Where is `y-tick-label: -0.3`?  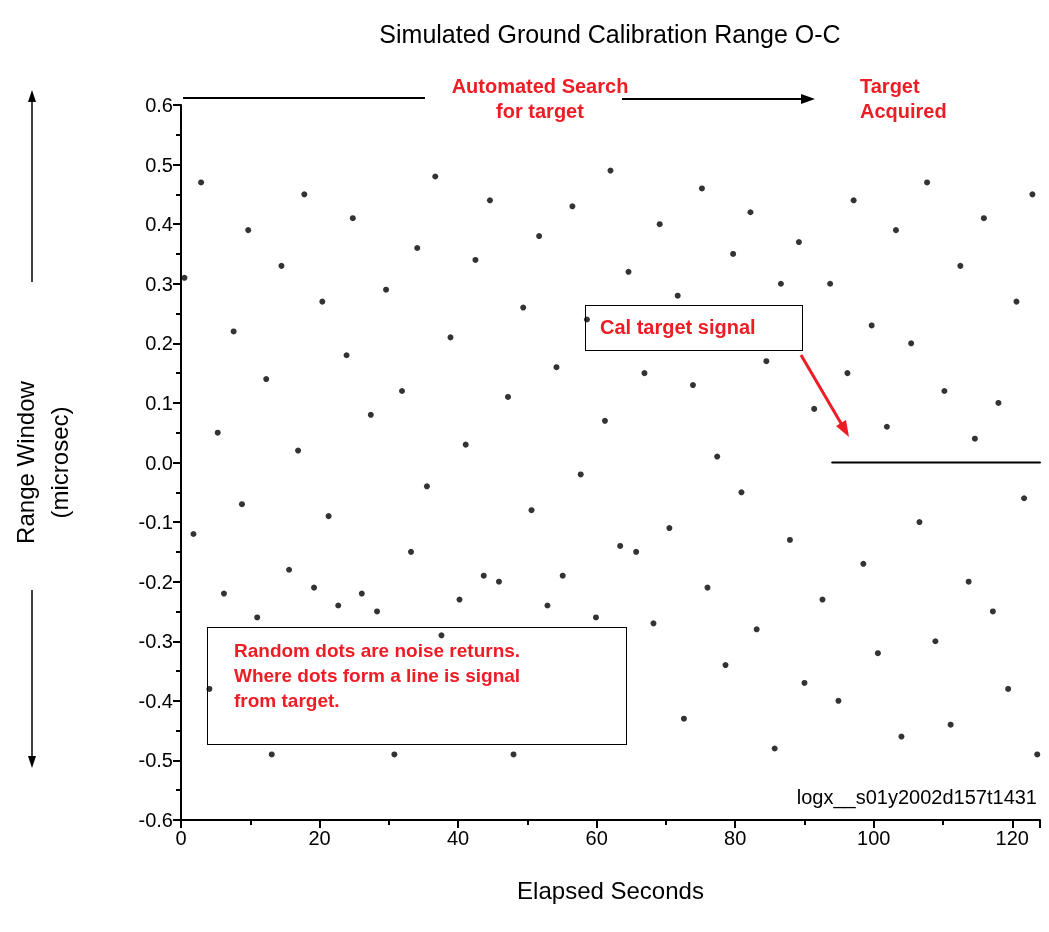
y-tick-label: -0.3 is located at coordinates (155, 641).